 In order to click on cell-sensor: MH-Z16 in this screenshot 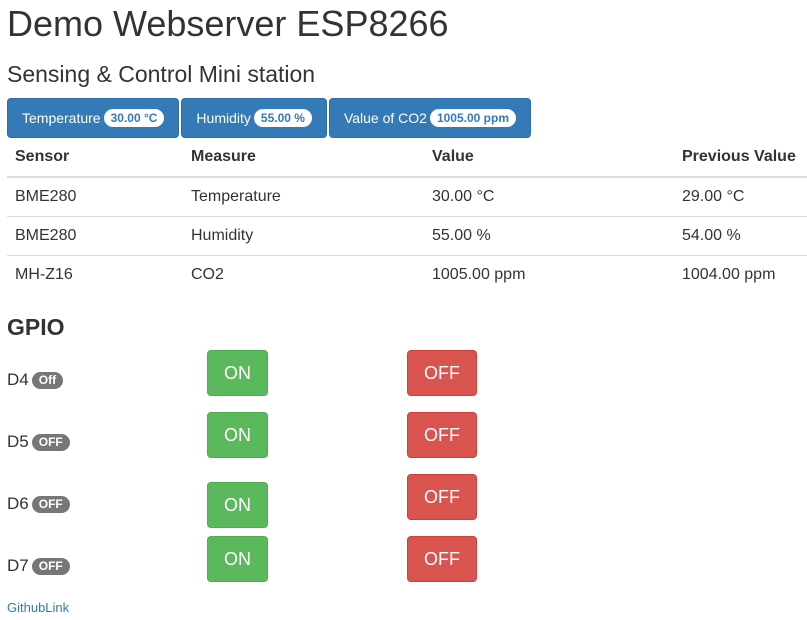, I will do `click(44, 274)`.